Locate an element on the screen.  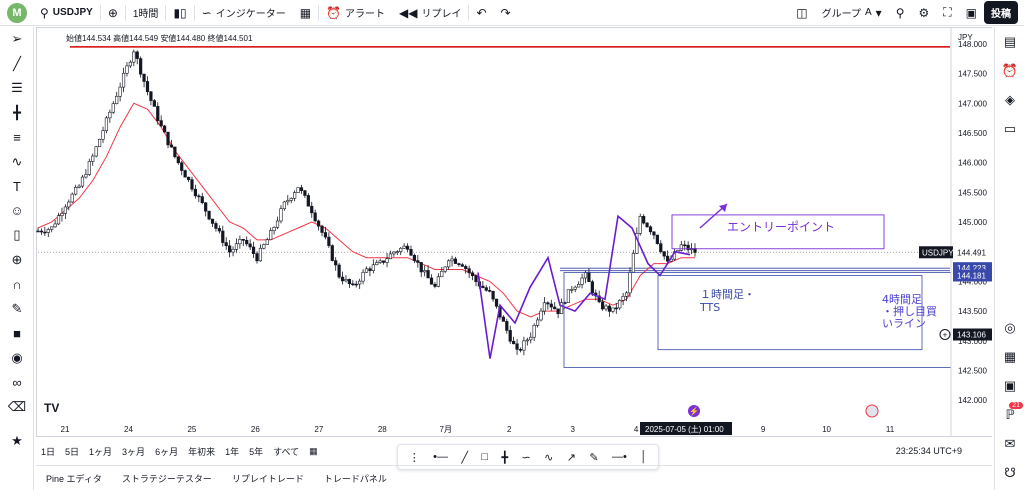
layers-icon: ◈ is located at coordinates (1010, 99).